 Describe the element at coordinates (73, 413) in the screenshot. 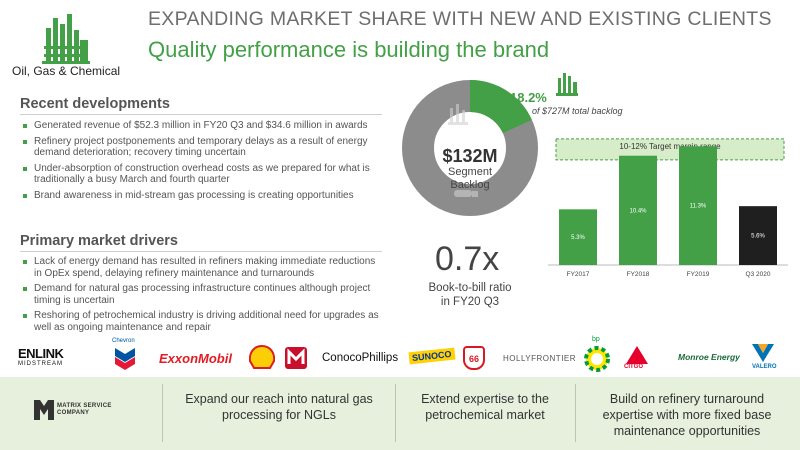

I see `company-name-line2: COMPANY` at that location.